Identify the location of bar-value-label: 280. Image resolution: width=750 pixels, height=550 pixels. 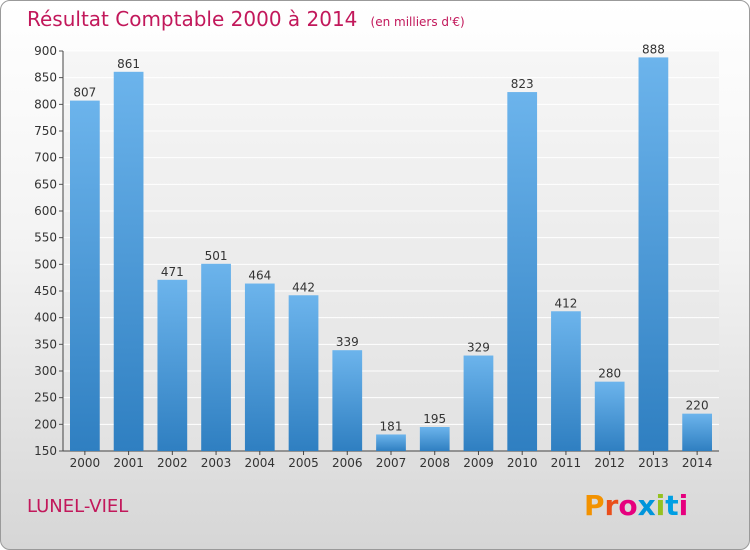
(609, 374).